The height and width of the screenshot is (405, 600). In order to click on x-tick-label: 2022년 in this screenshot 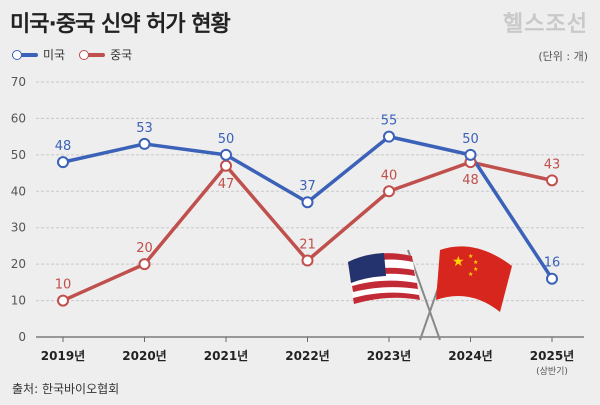, I will do `click(307, 356)`.